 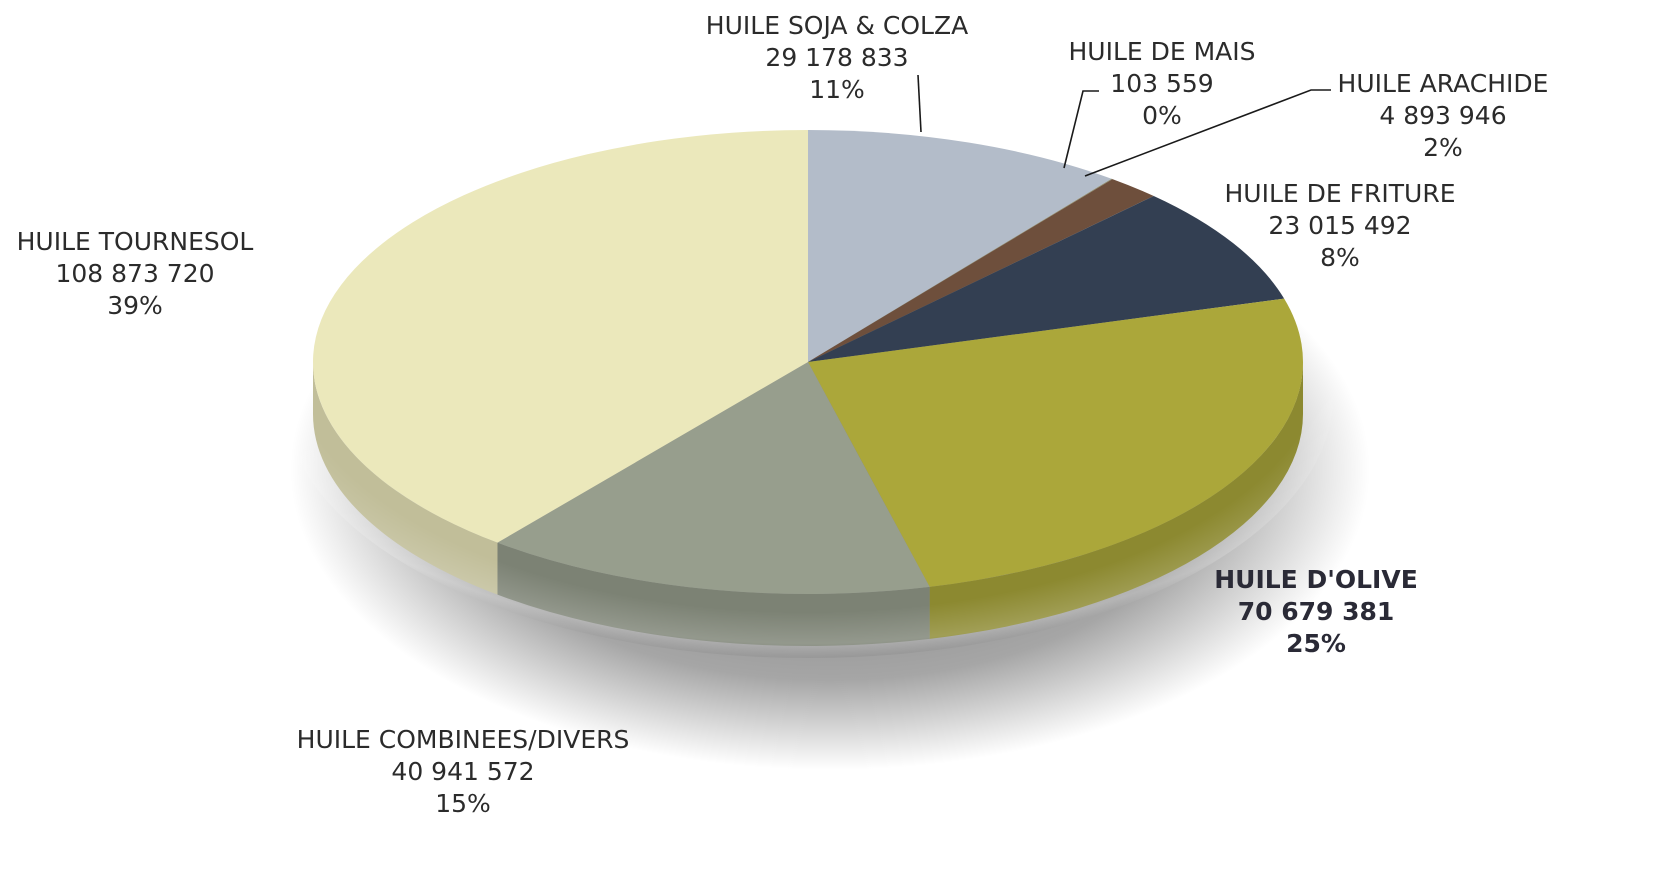 I want to click on slice-label-percent: 2%, so click(x=1443, y=147).